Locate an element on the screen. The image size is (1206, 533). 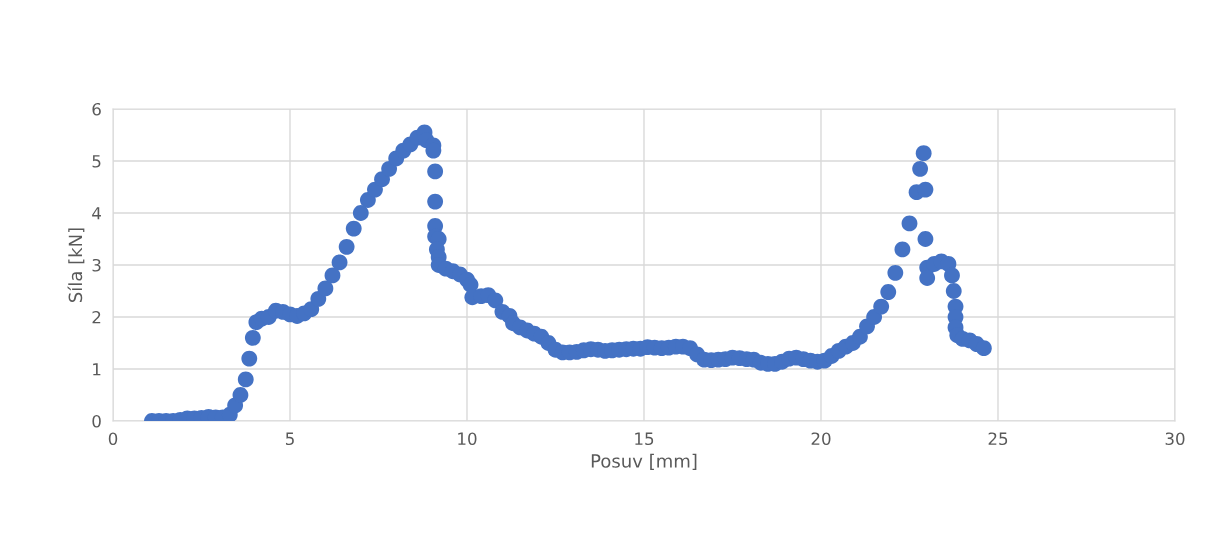
y-axis-title: Síla [kN] is located at coordinates (76, 265).